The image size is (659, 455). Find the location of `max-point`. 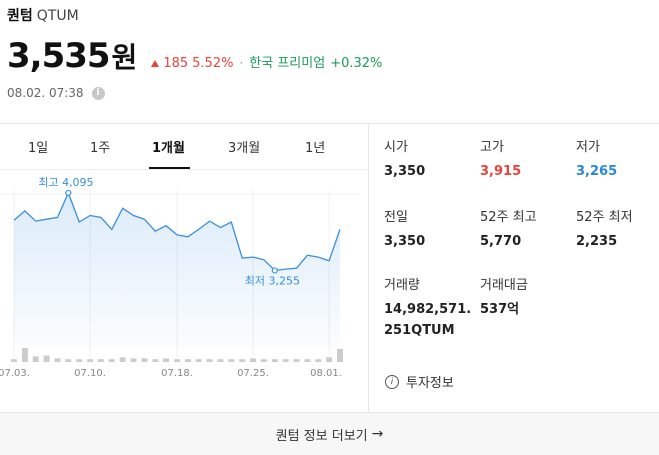

max-point is located at coordinates (68, 193).